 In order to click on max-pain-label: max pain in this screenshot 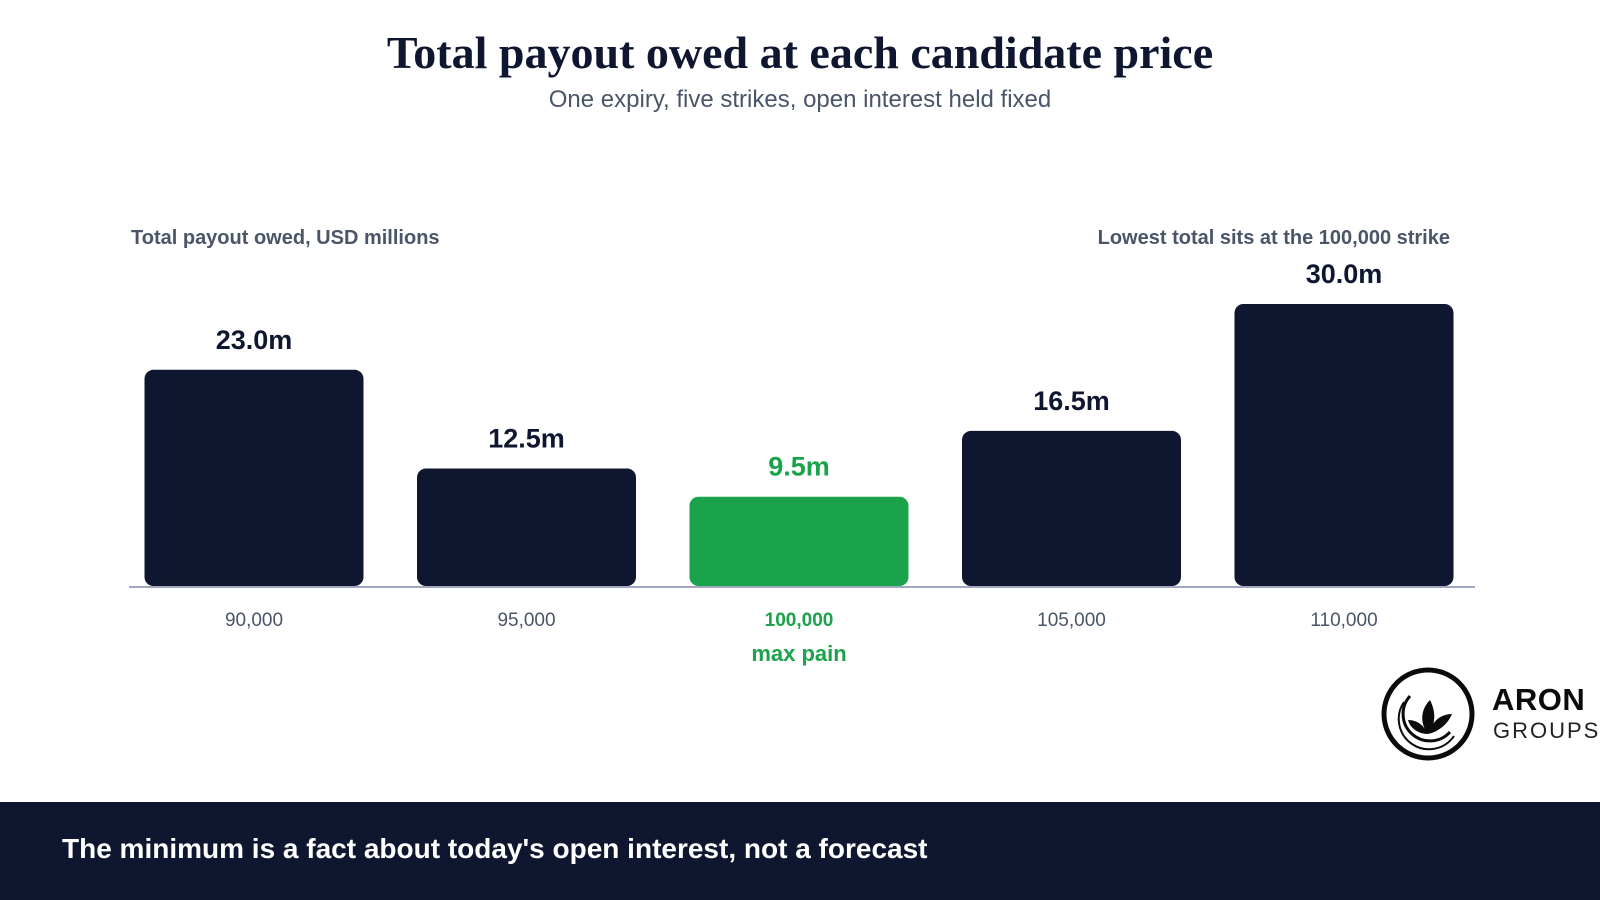, I will do `click(798, 653)`.